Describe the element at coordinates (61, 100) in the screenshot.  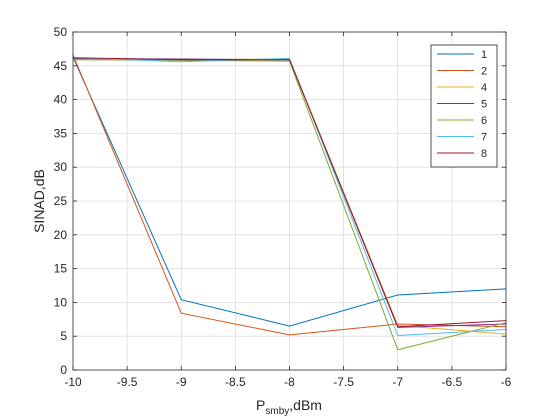
I see `y-tick-label: 40` at that location.